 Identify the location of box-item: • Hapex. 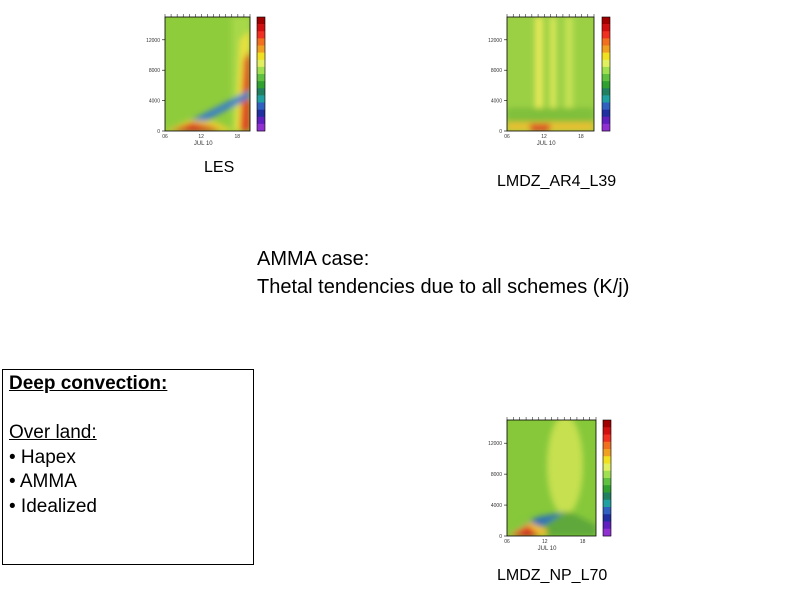
(42, 457).